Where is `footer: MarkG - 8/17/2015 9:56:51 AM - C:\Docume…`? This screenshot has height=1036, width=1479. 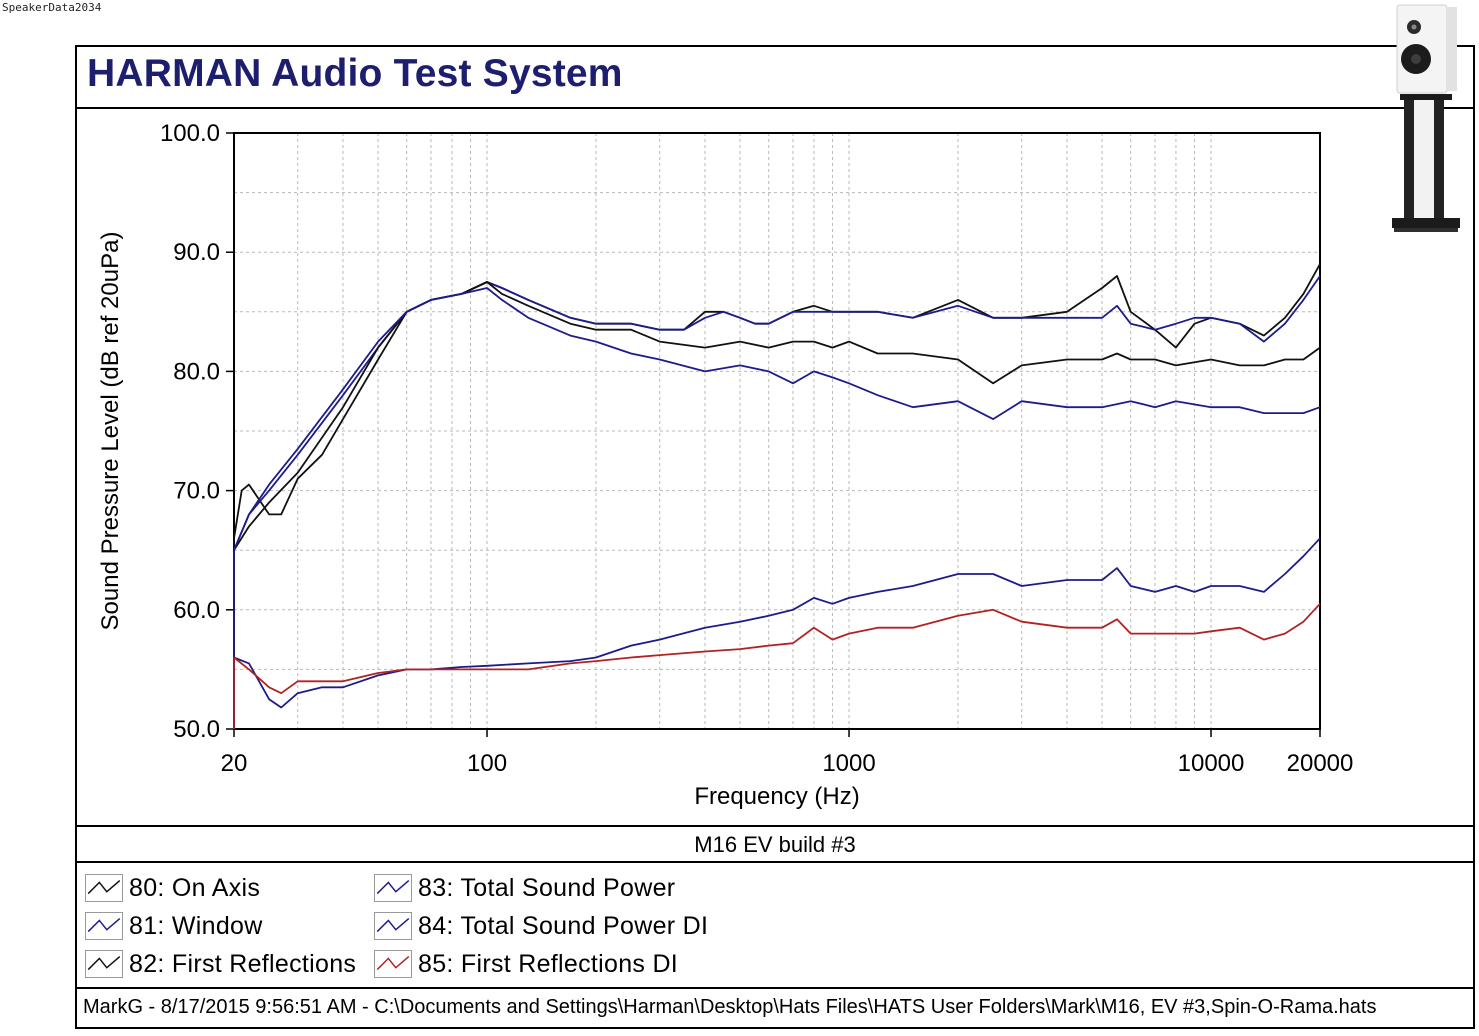 footer: MarkG - 8/17/2015 9:56:51 AM - C:\Docume… is located at coordinates (775, 1007).